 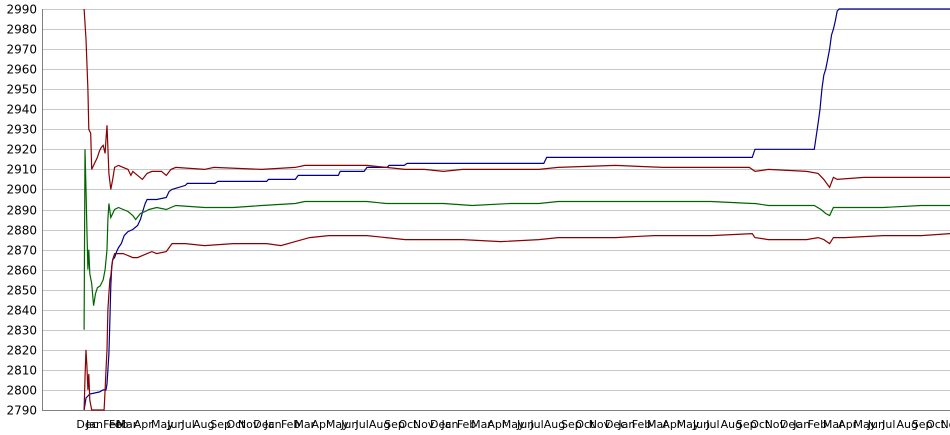 What do you see at coordinates (21, 50) in the screenshot?
I see `y-tick-label: 2970` at bounding box center [21, 50].